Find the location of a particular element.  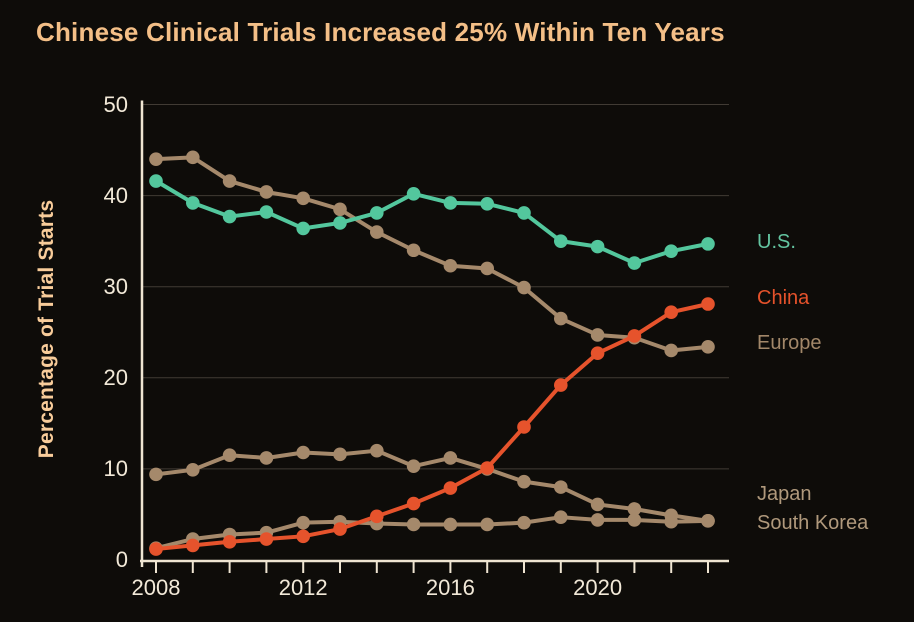

series-u-s- is located at coordinates (432, 222).